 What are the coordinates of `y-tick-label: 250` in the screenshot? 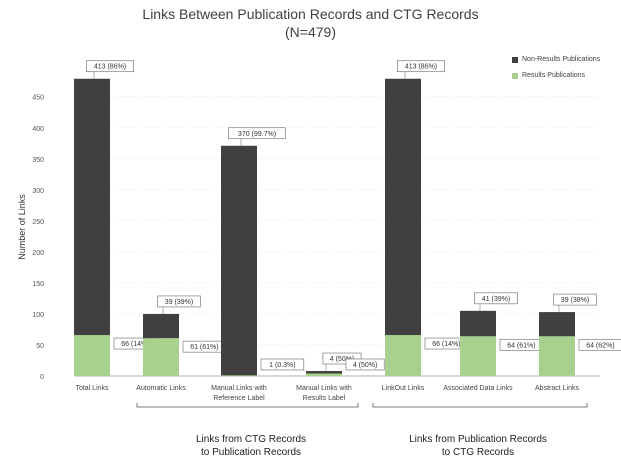 It's located at (38, 222).